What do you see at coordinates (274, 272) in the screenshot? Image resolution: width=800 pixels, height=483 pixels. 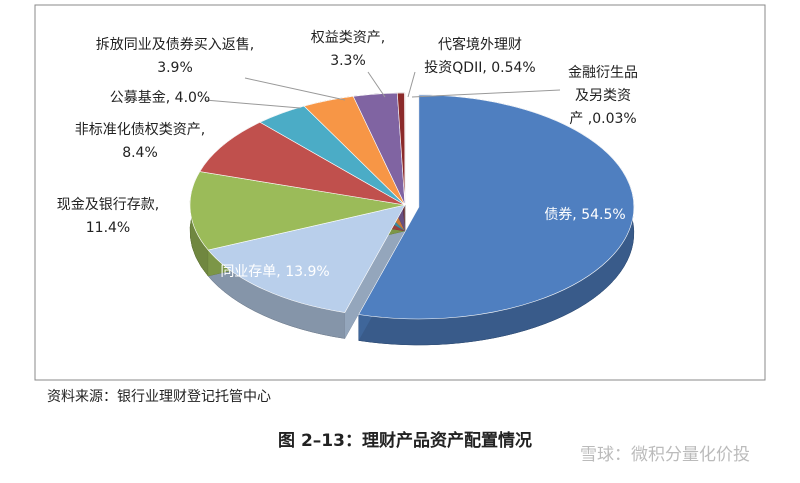 I see `data-label: 同业存单, 13.9%` at bounding box center [274, 272].